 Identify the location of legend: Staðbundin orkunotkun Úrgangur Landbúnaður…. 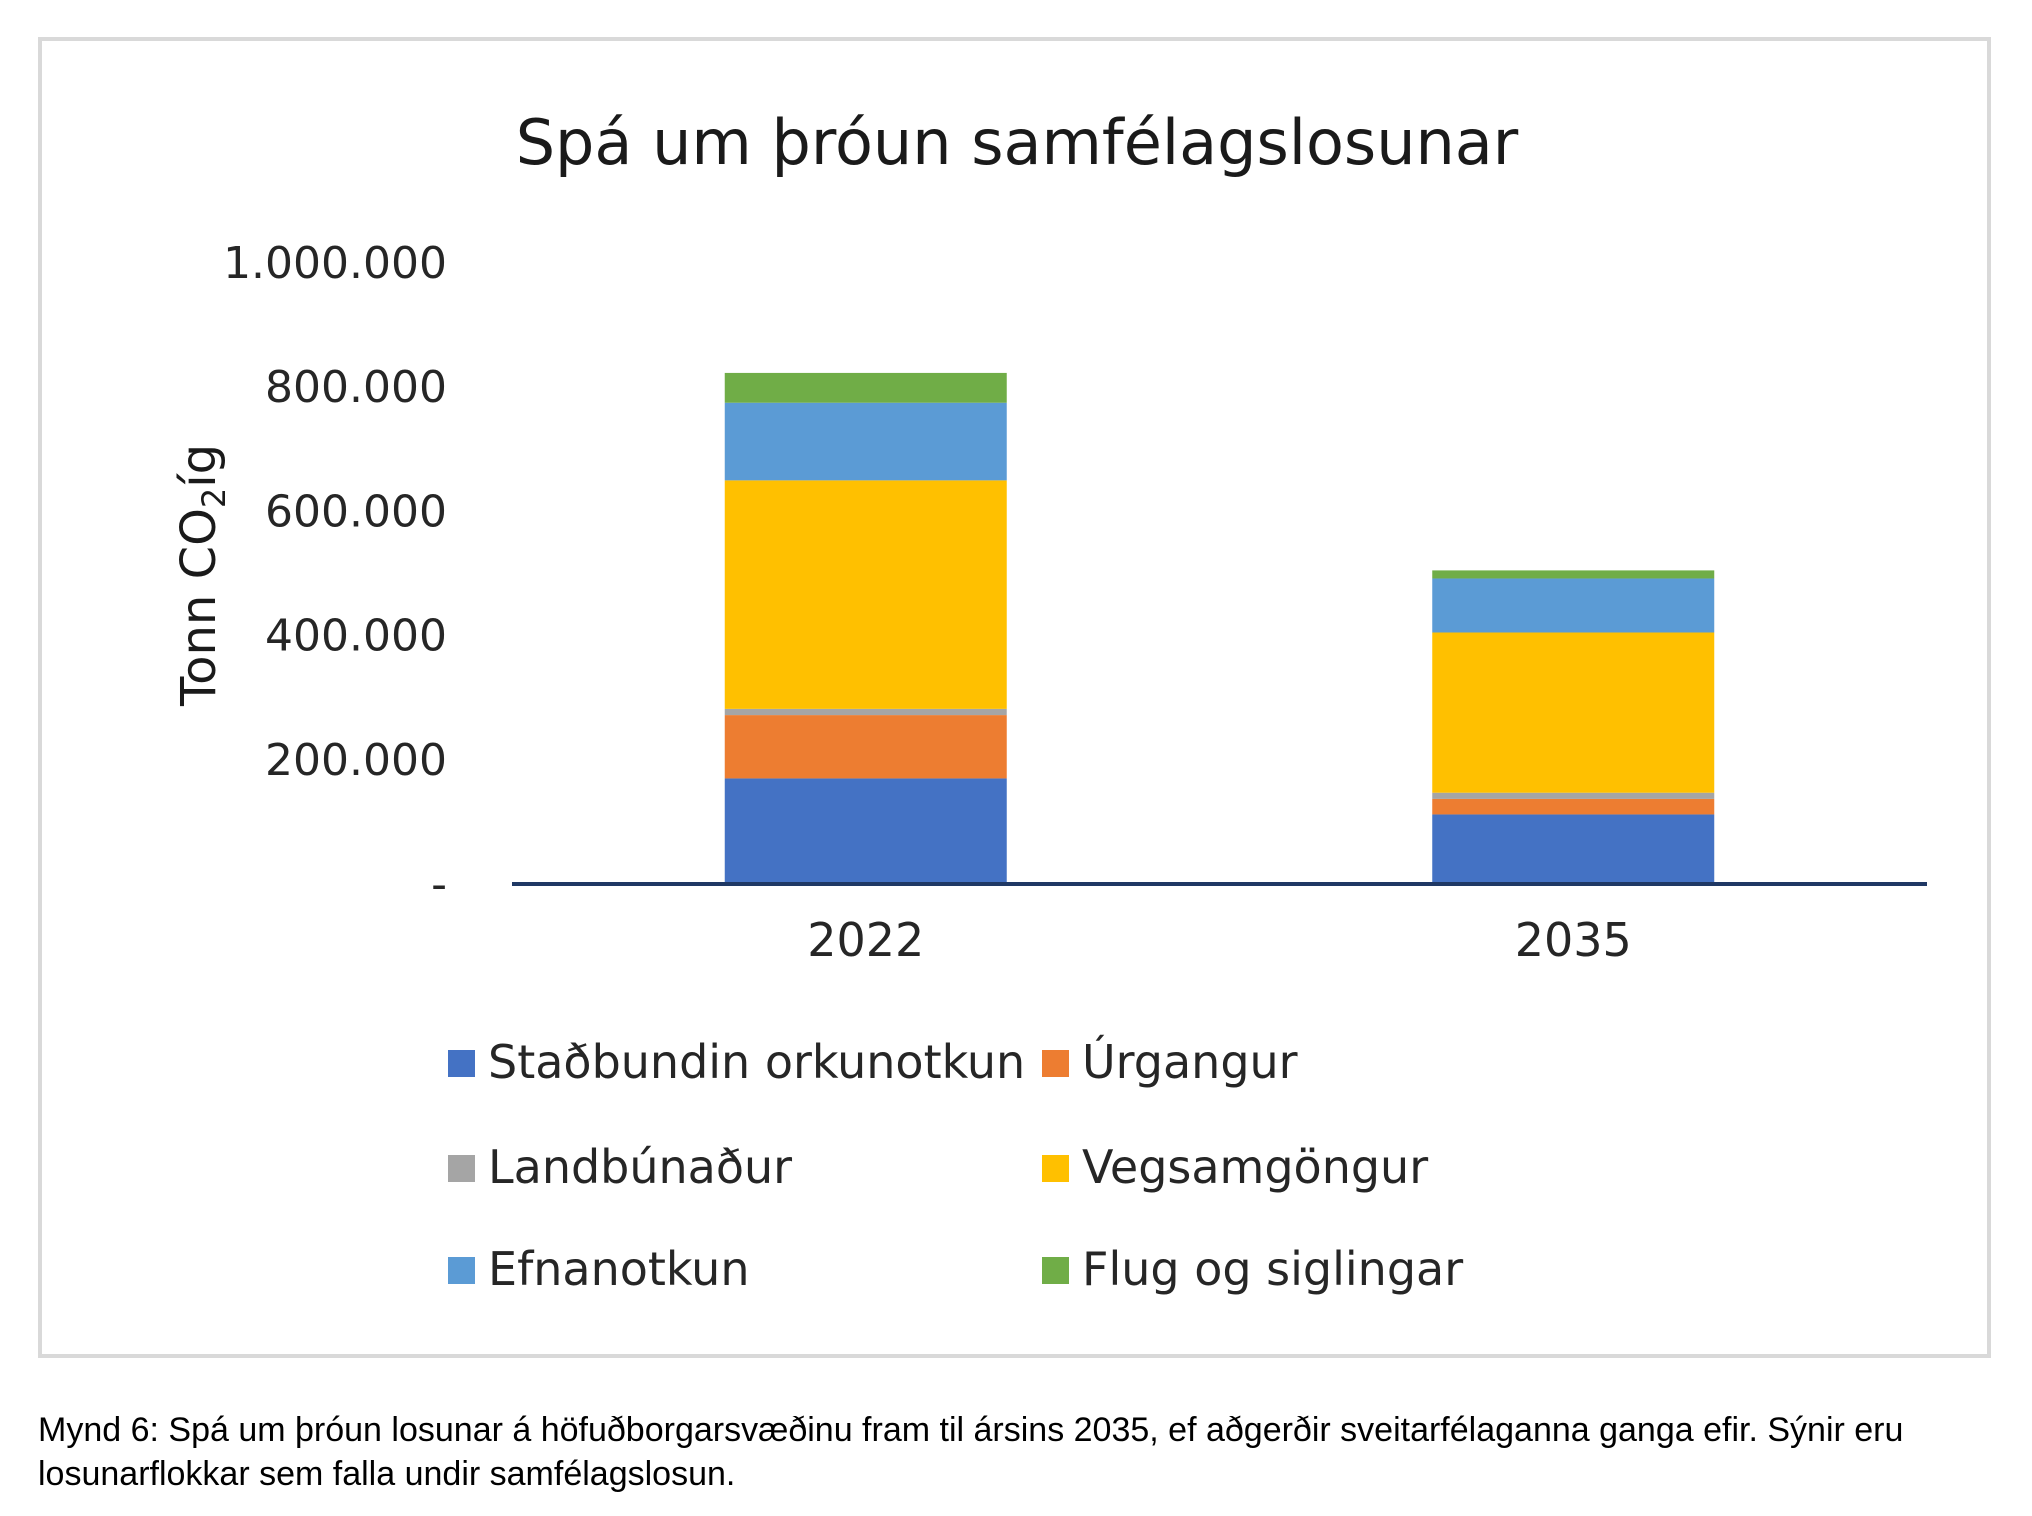
(955, 1165).